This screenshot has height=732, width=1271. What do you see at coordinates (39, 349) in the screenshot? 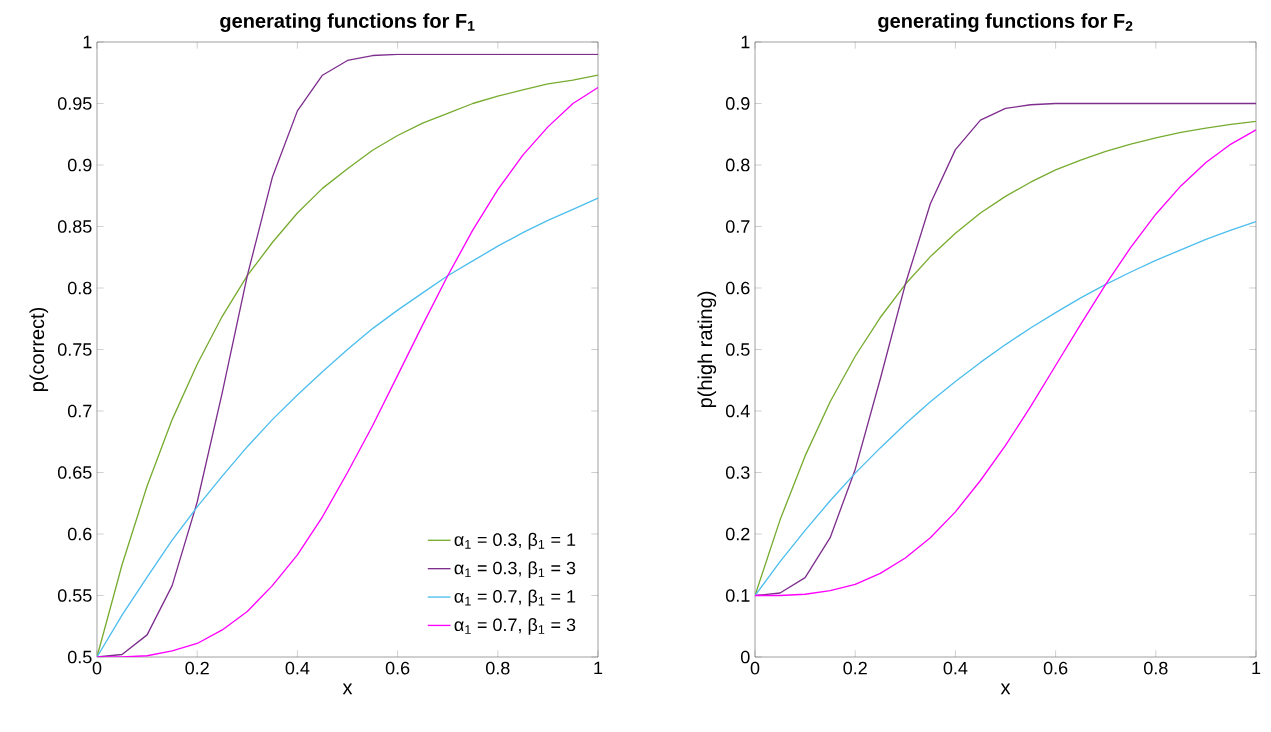
I see `y-axis-title: p(correct)` at bounding box center [39, 349].